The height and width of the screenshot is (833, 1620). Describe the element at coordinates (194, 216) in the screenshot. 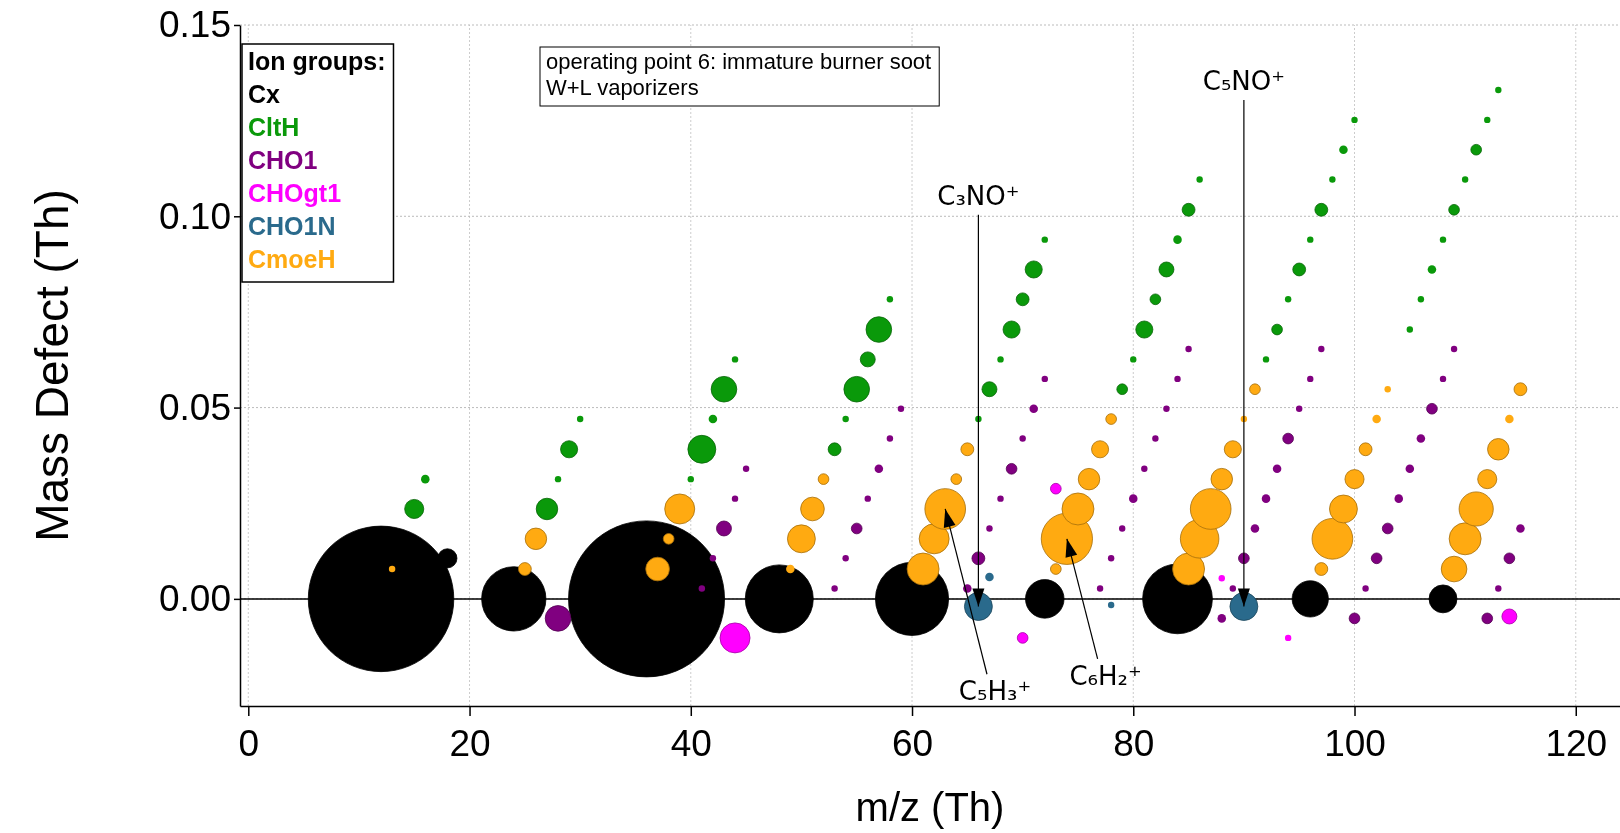

I see `y-tick-label: 0.10` at that location.